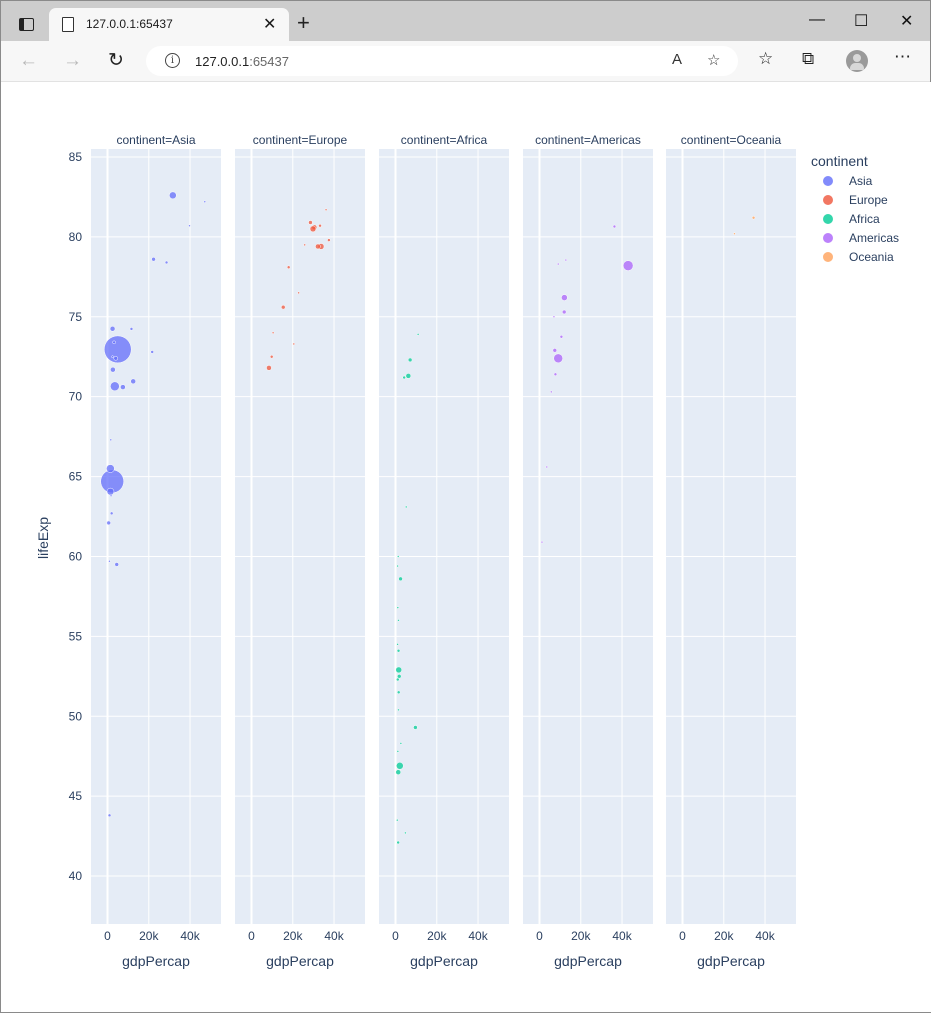  Describe the element at coordinates (68, 24) in the screenshot. I see `page-icon` at that location.